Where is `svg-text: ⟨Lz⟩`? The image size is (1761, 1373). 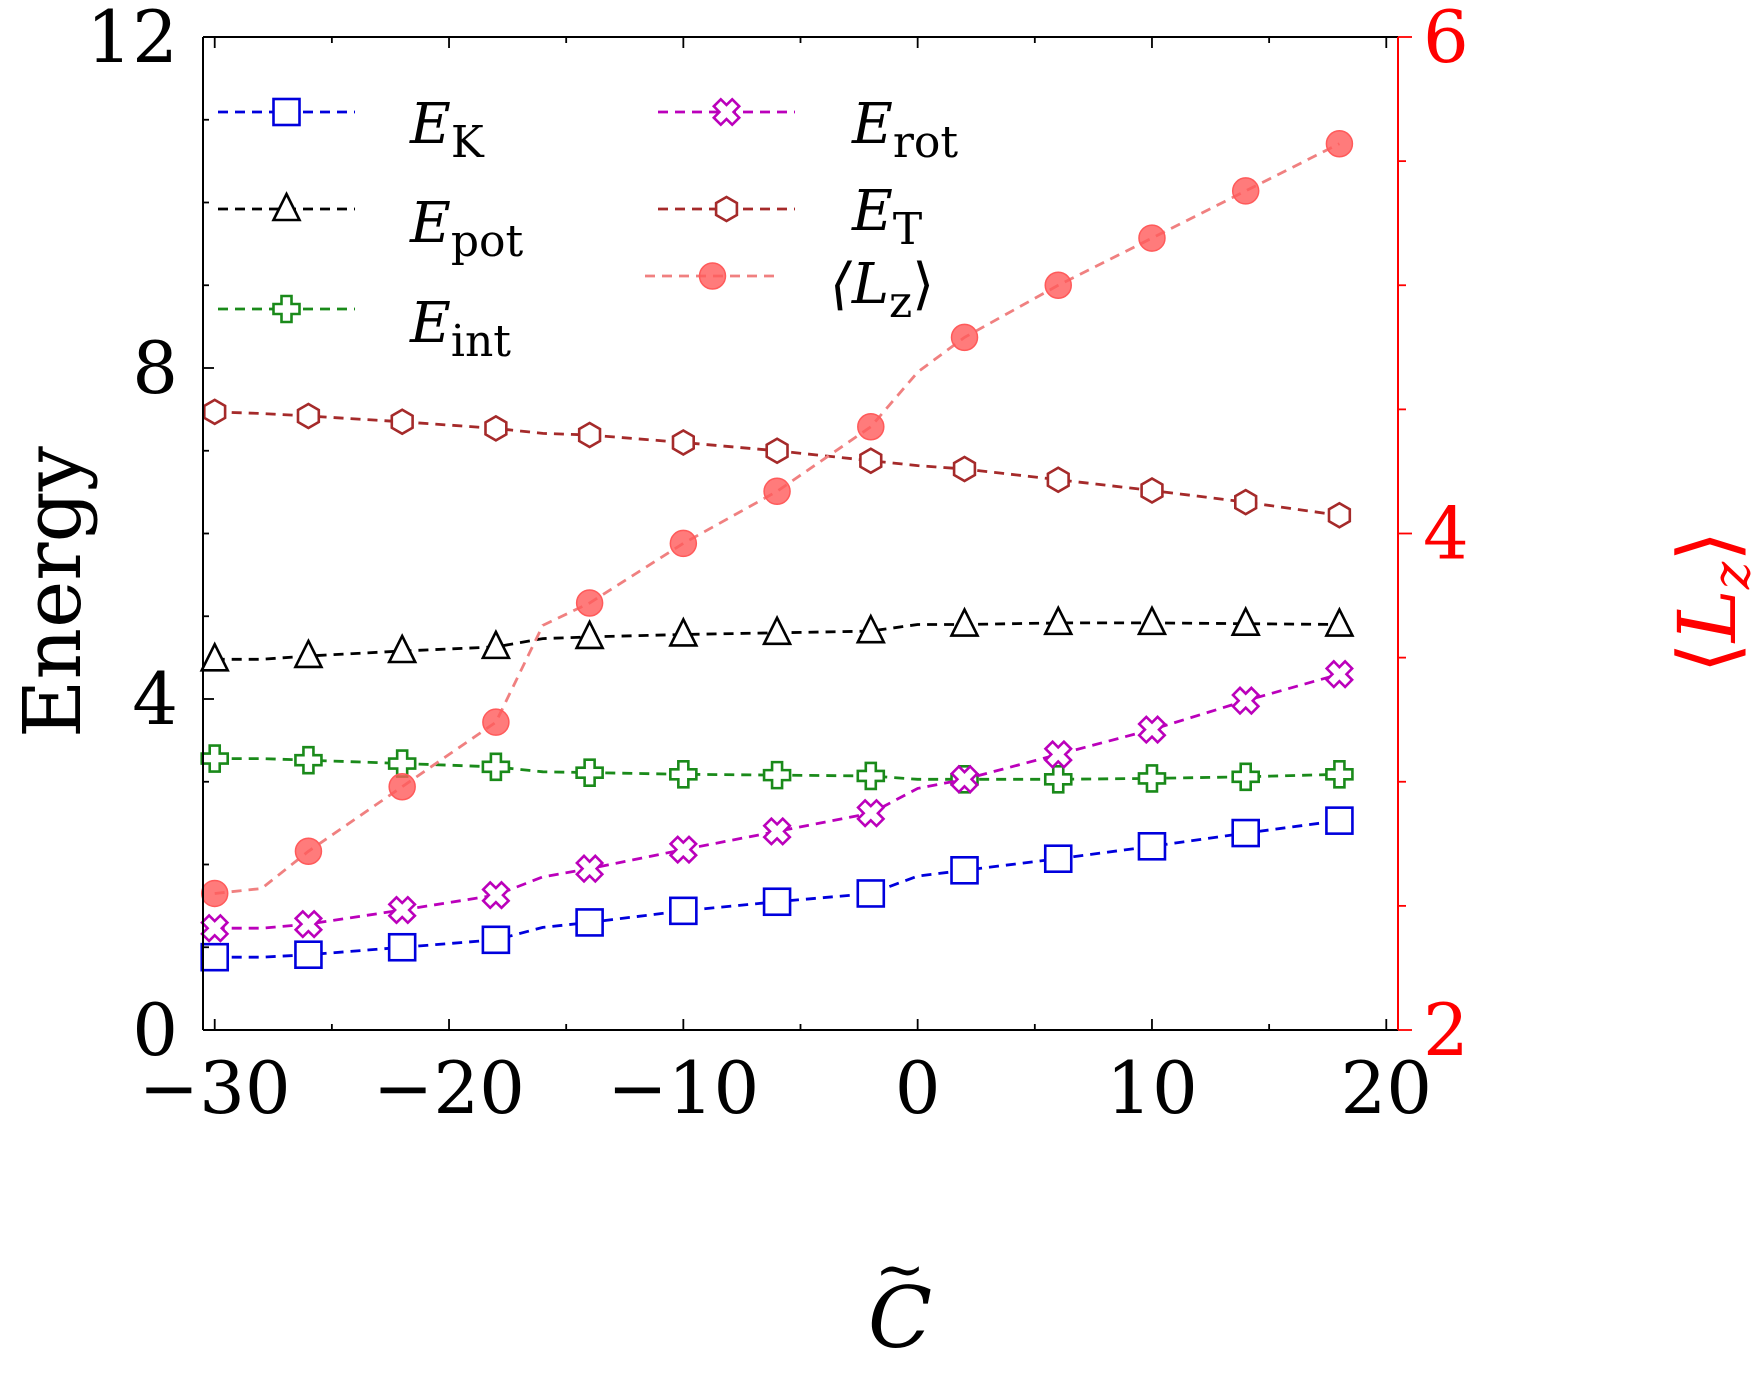 svg-text: ⟨Lz⟩ is located at coordinates (1711, 602).